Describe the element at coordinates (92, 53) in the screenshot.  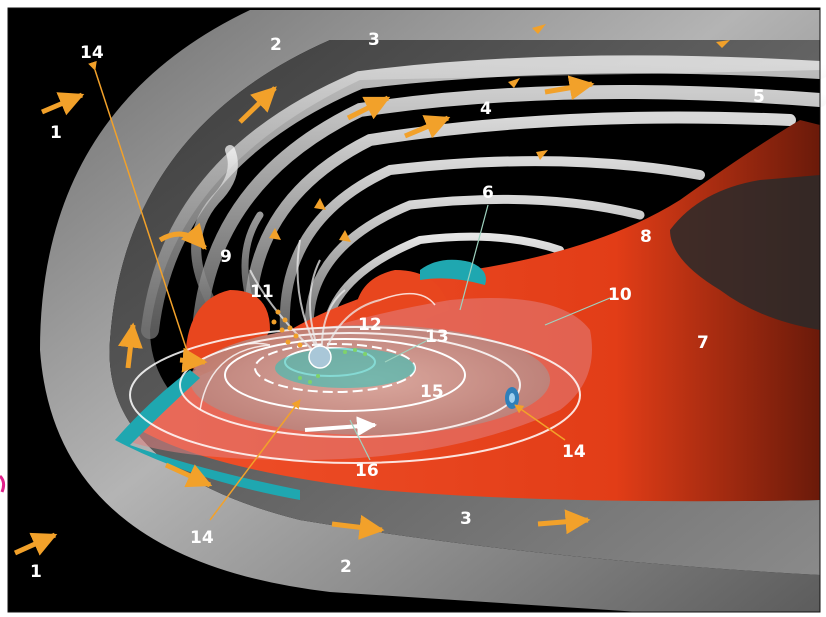
I see `label-14-upper: 14` at that location.